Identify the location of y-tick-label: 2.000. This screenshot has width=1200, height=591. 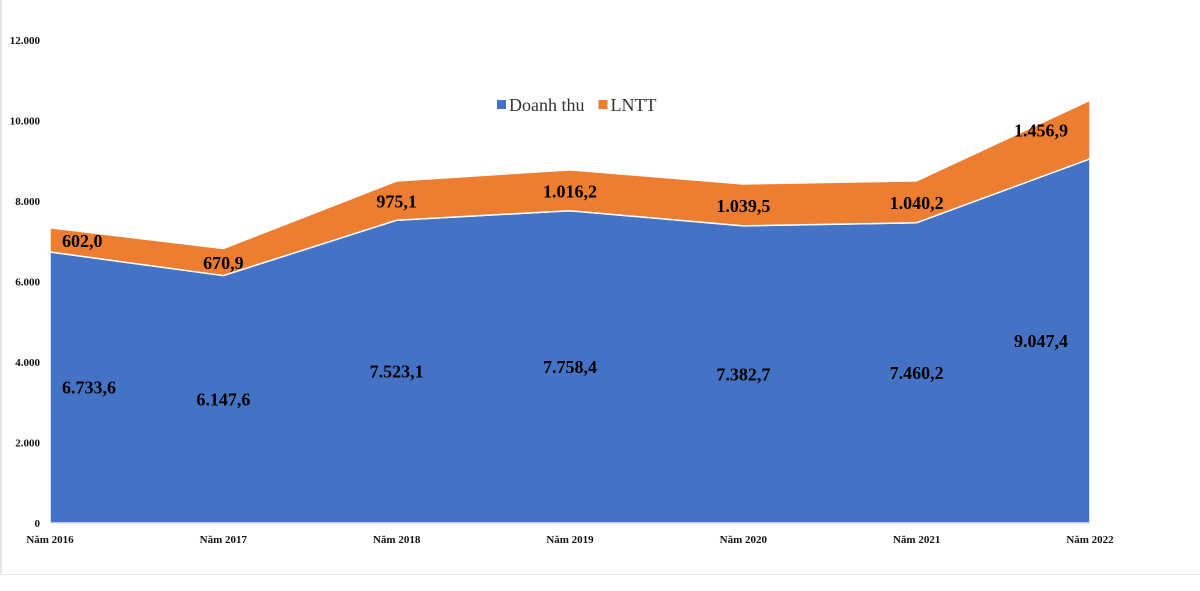
(27, 444).